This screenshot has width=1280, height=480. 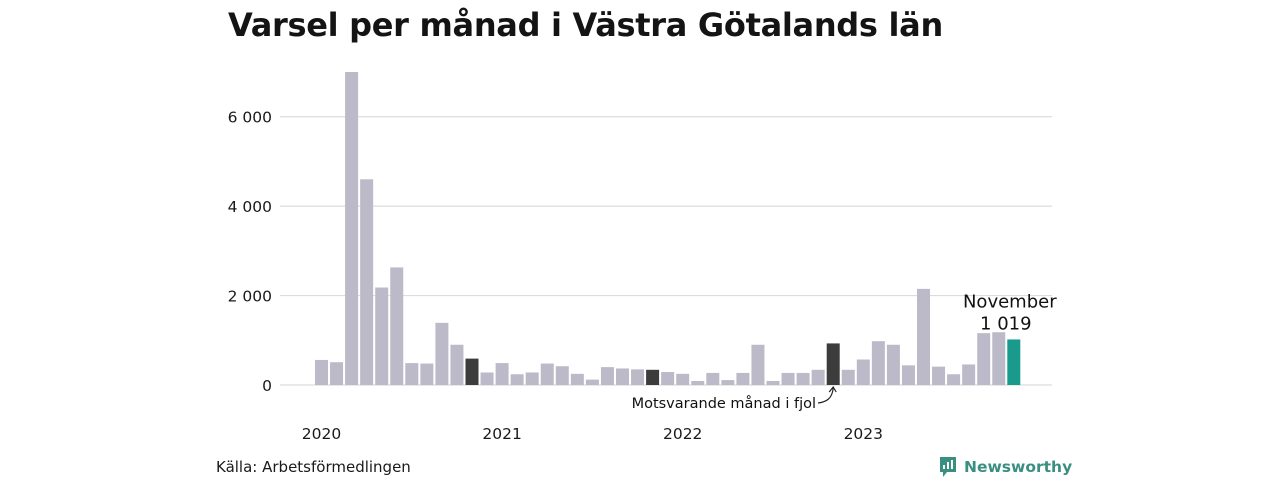 What do you see at coordinates (313, 467) in the screenshot?
I see `source-note: Källa: Arbetsförmedlingen` at bounding box center [313, 467].